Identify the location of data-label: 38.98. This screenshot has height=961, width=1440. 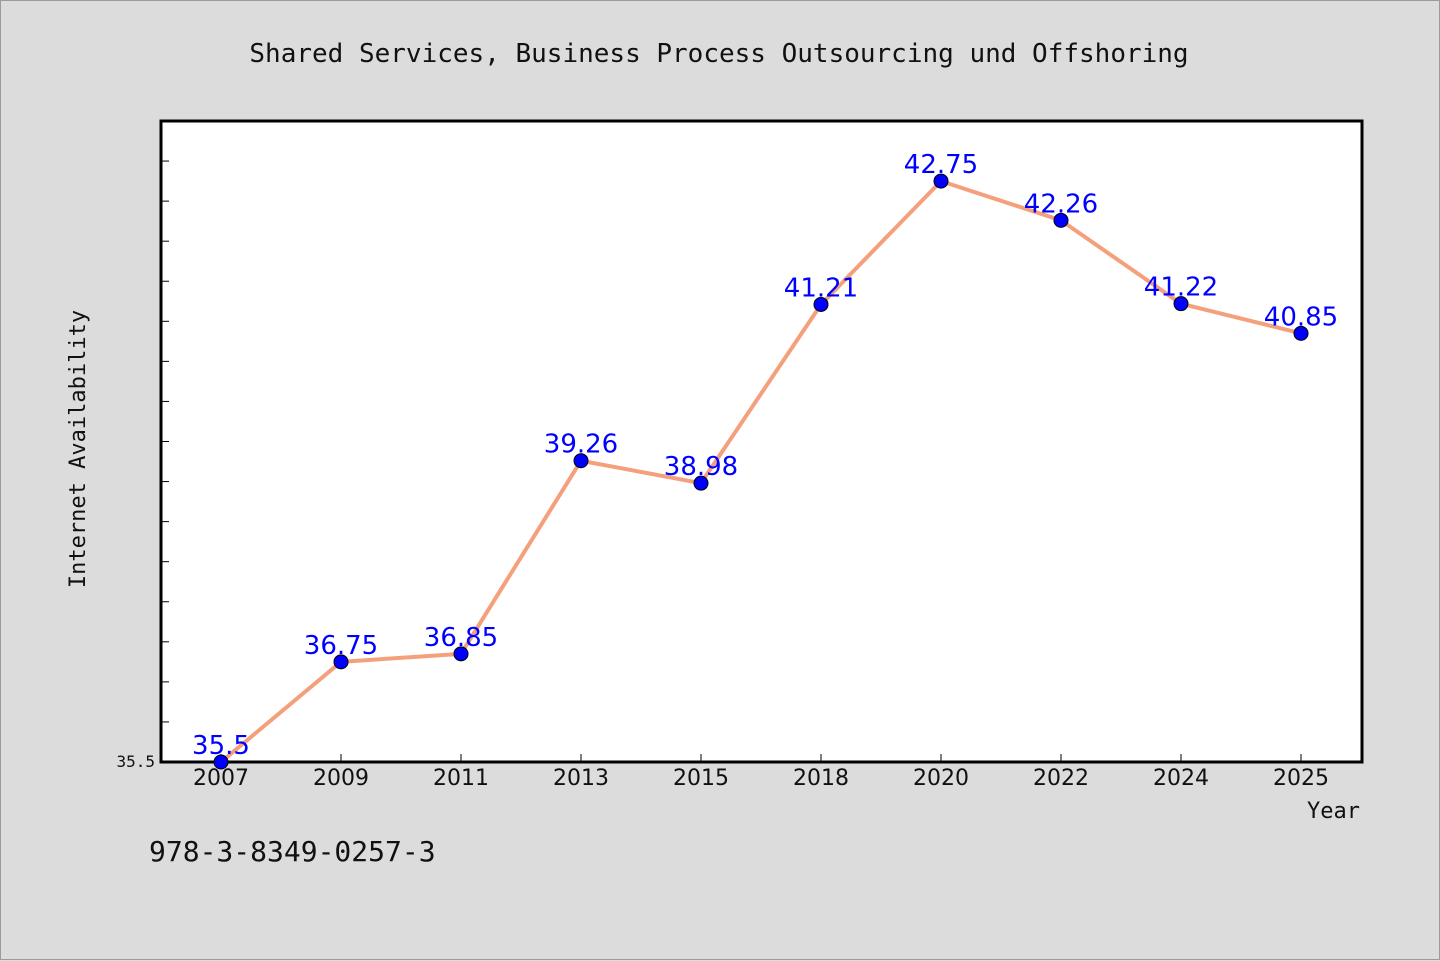
(701, 467).